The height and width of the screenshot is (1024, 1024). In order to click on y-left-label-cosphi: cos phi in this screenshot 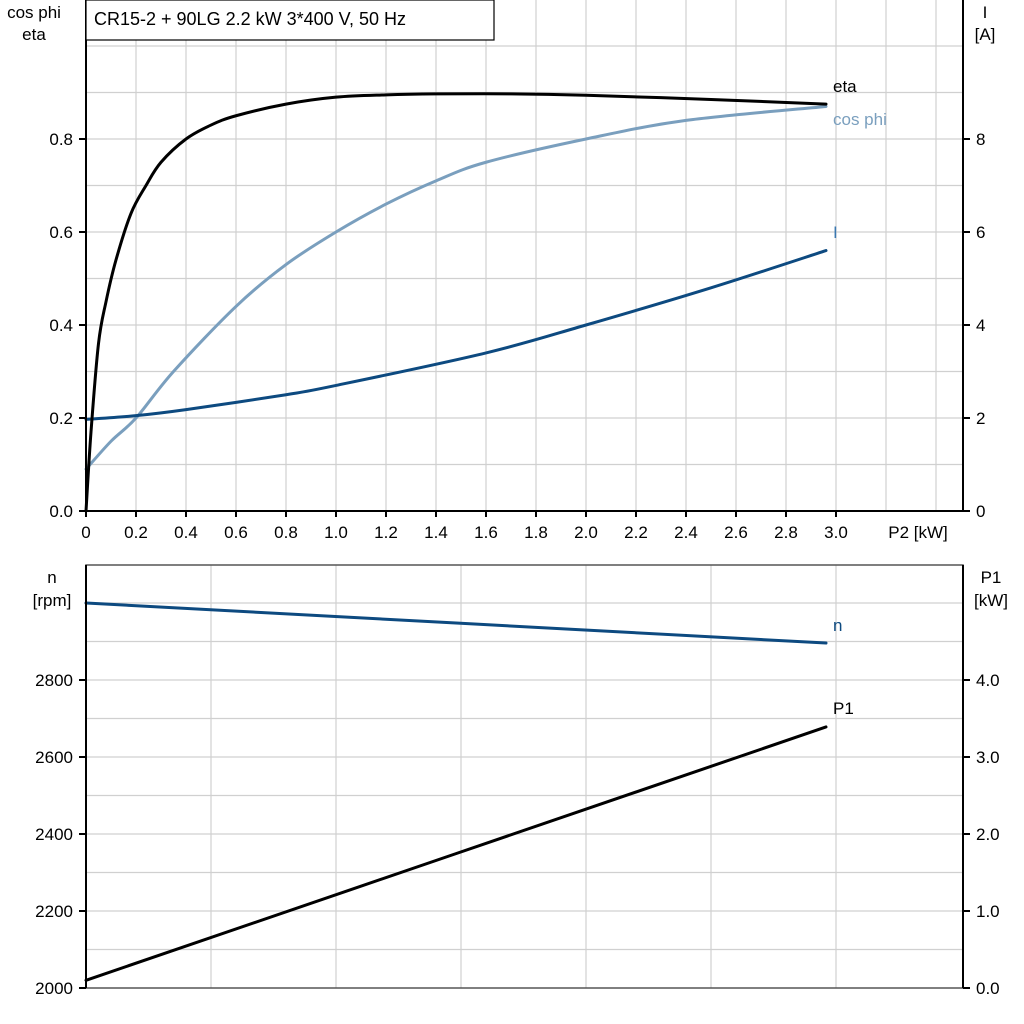, I will do `click(34, 12)`.